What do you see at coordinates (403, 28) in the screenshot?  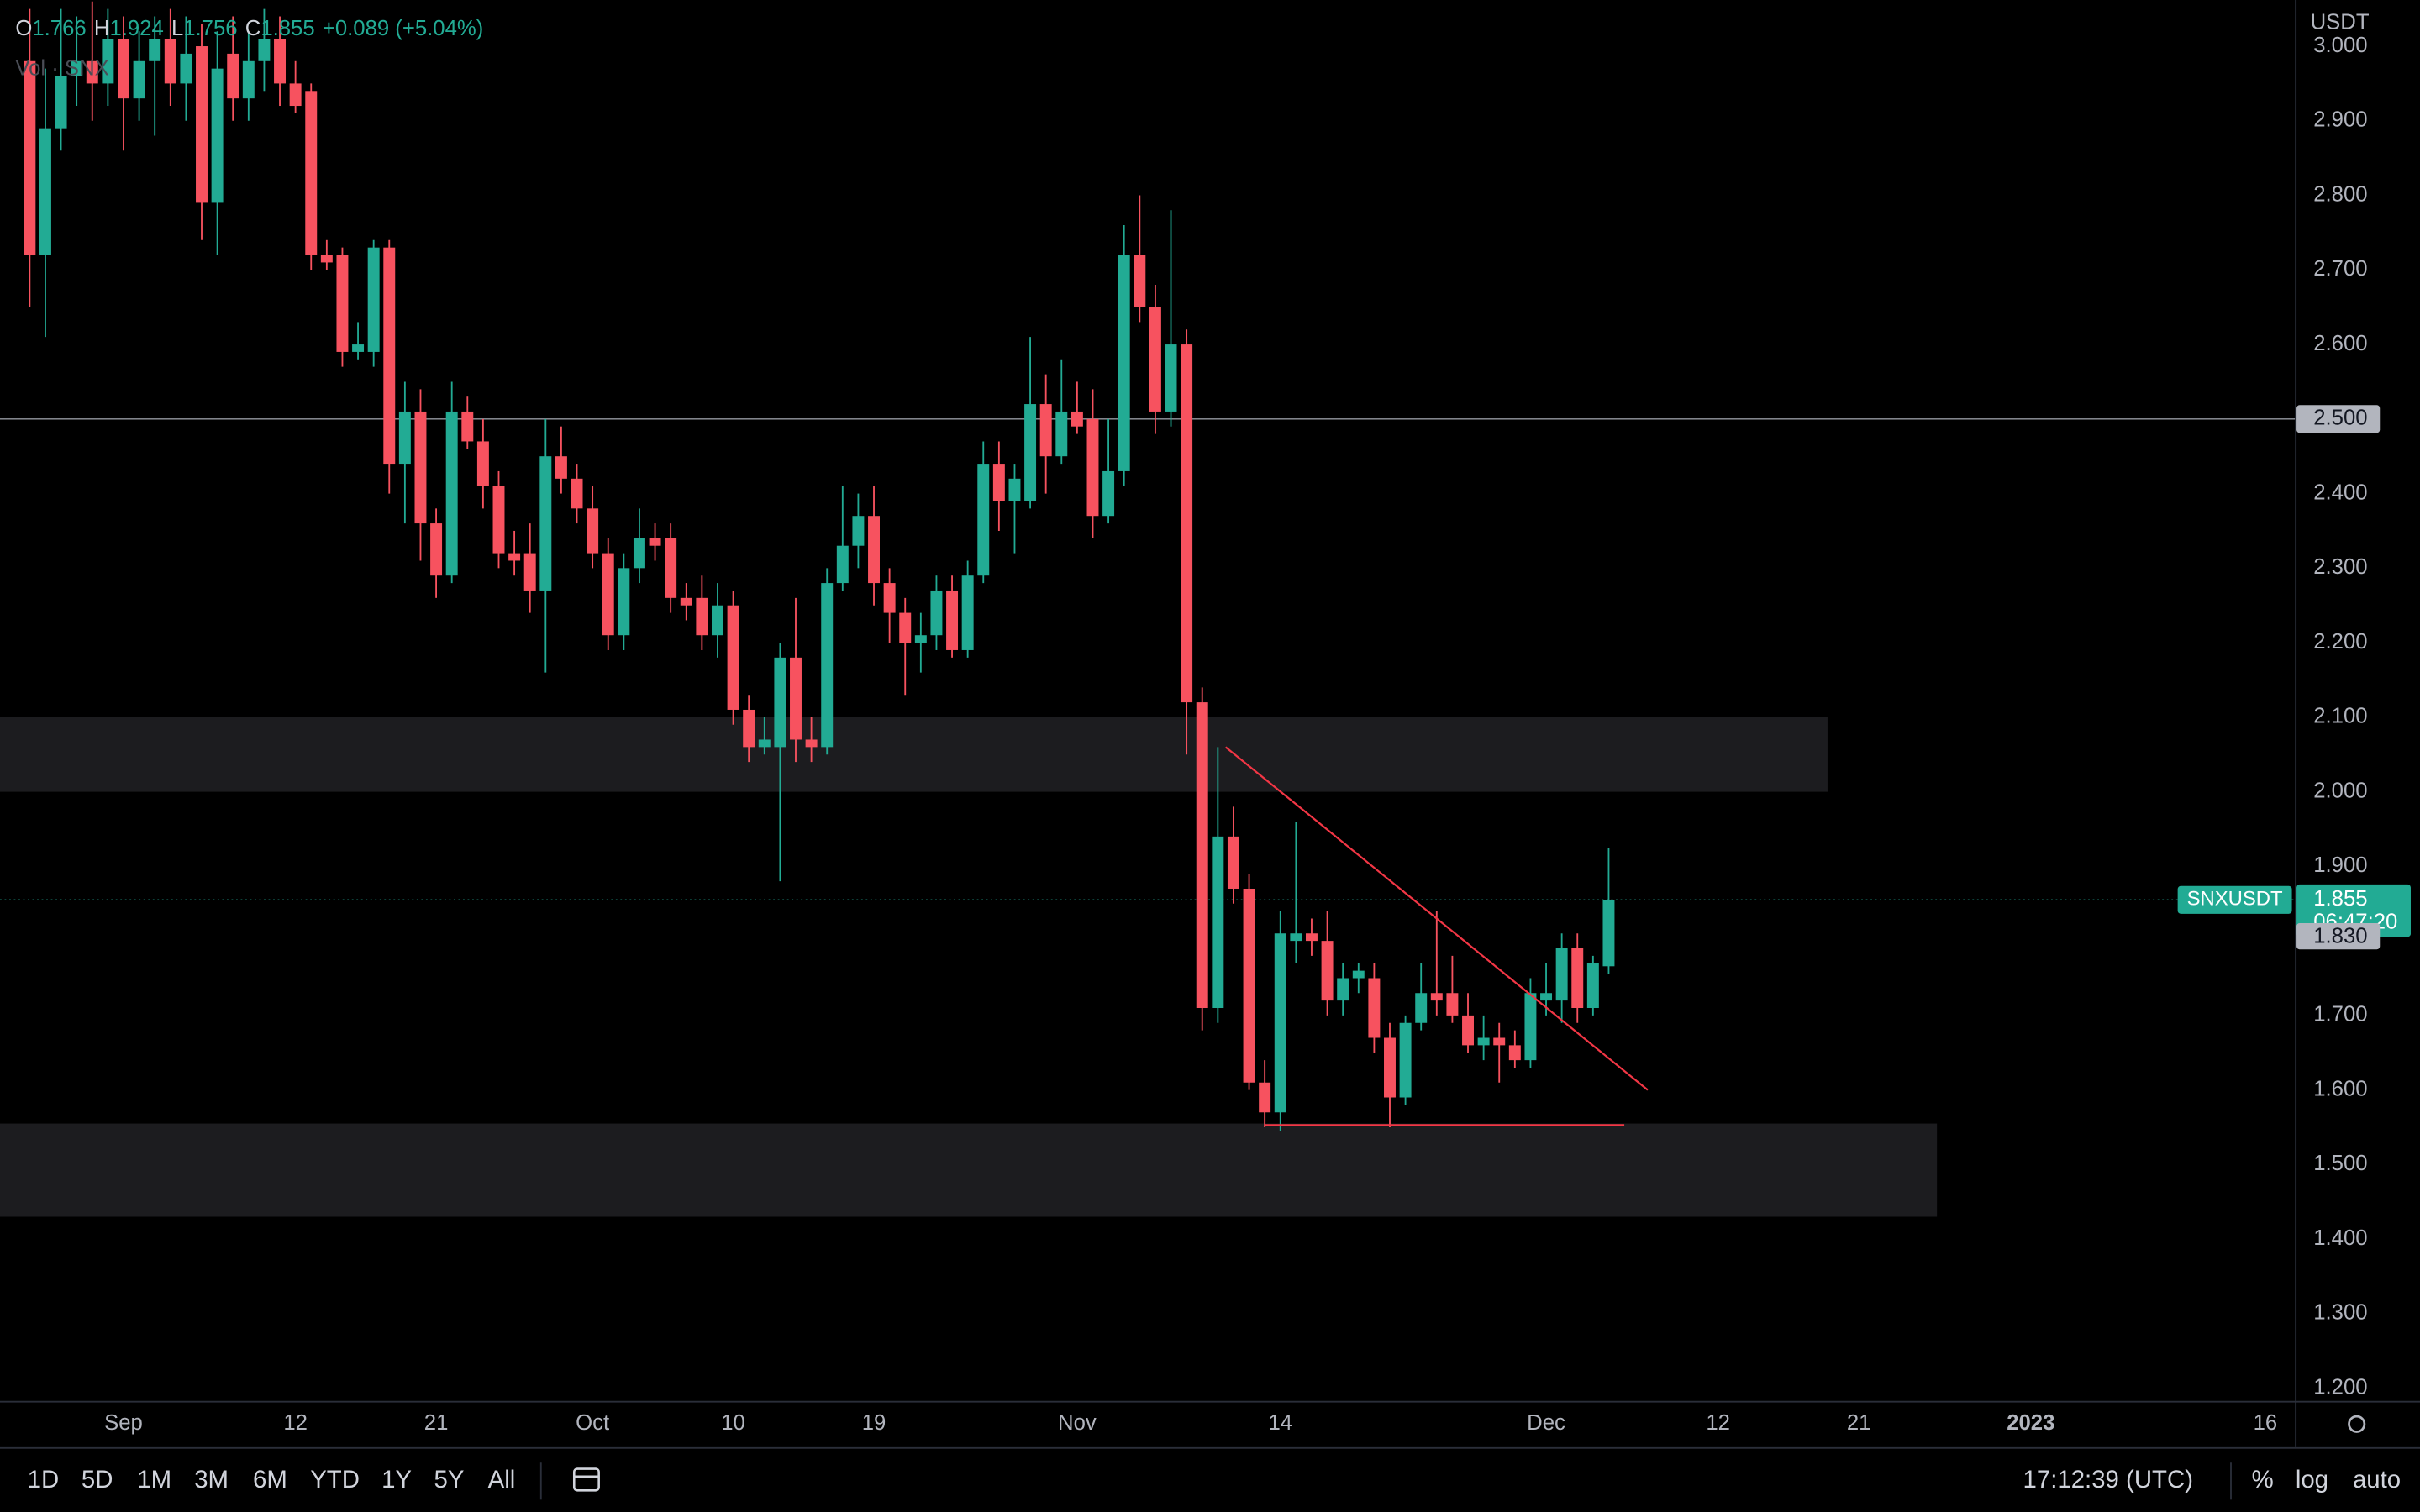 I see `legend-change: +0.089 (+5.04%)` at bounding box center [403, 28].